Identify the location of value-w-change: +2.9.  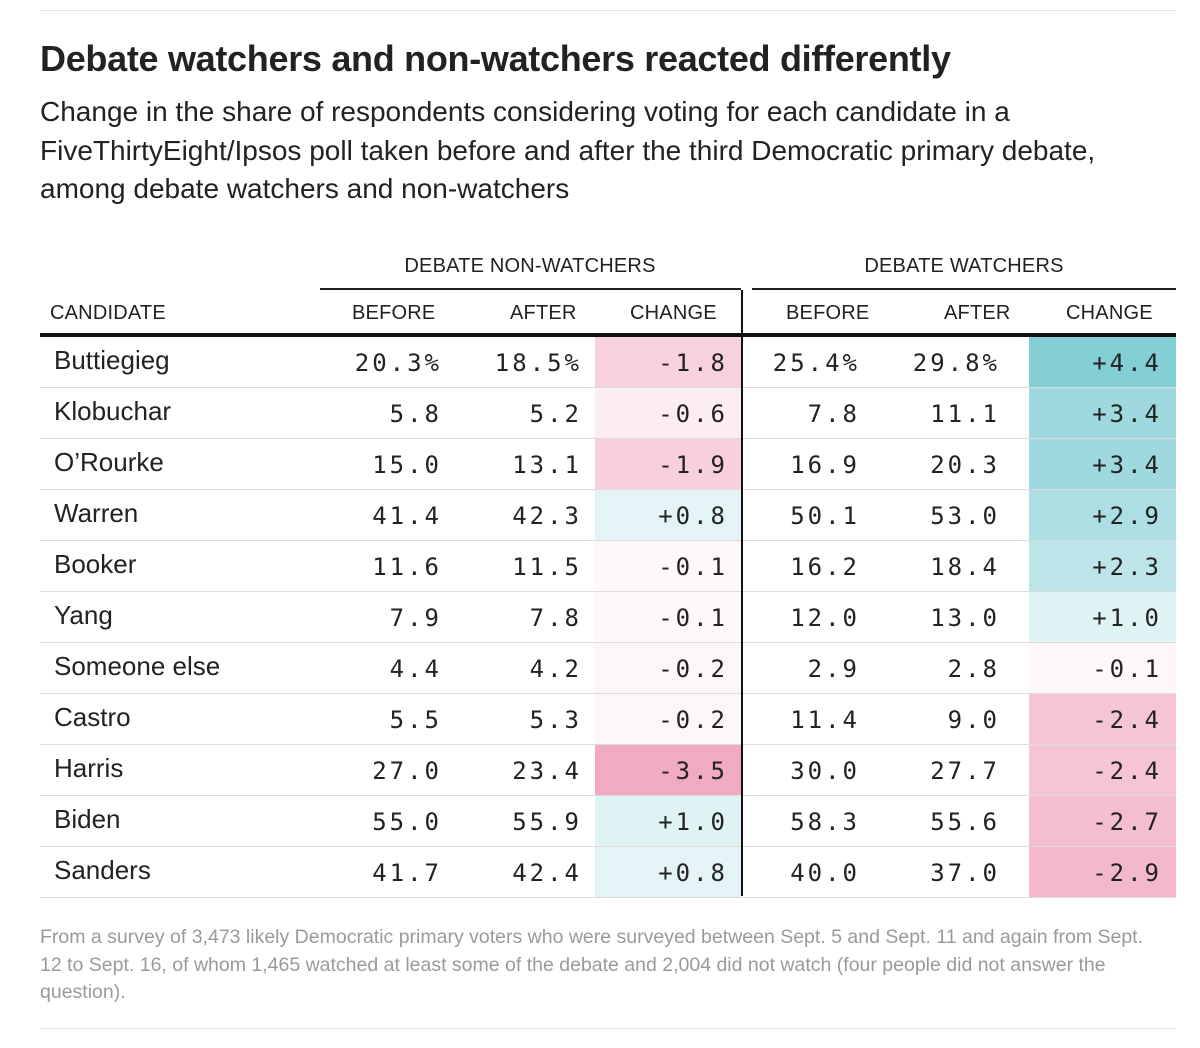
(1127, 516).